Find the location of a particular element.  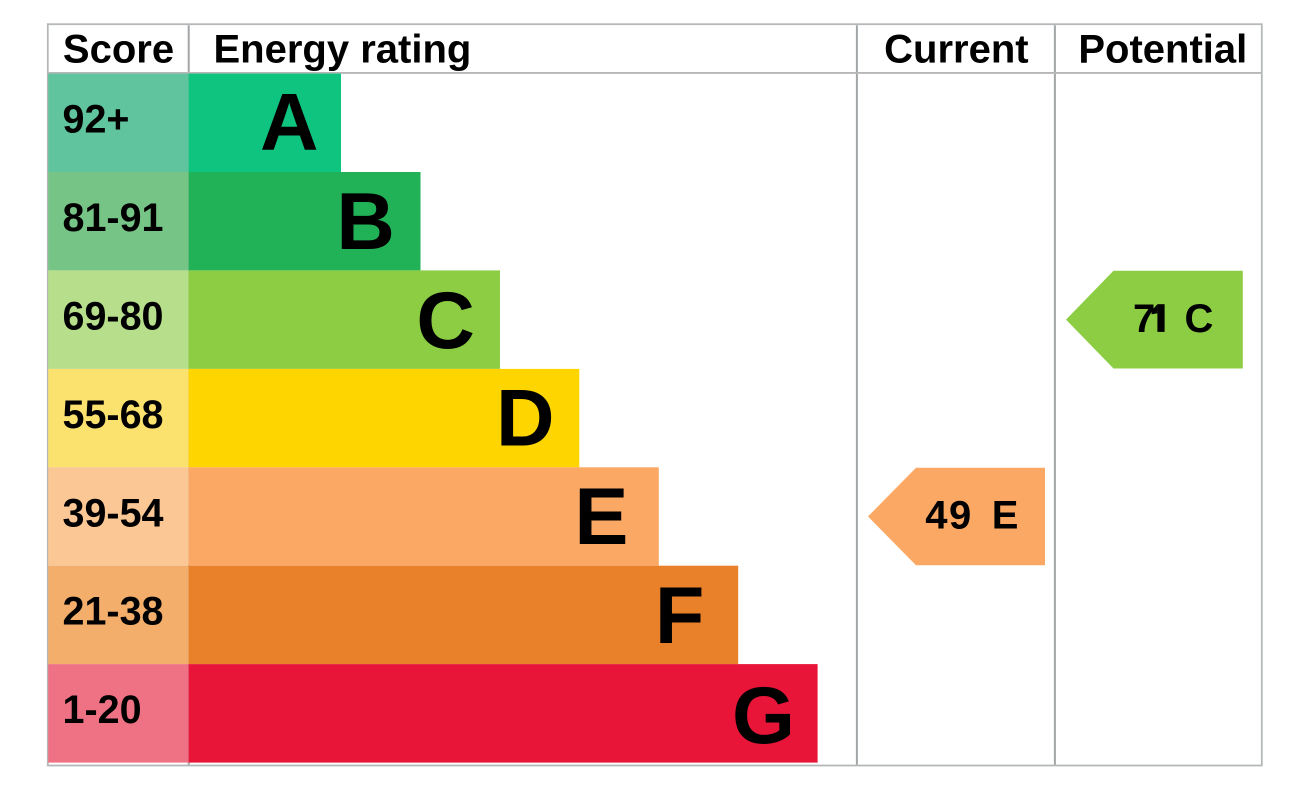

svg-text: 21-38 is located at coordinates (113, 612).